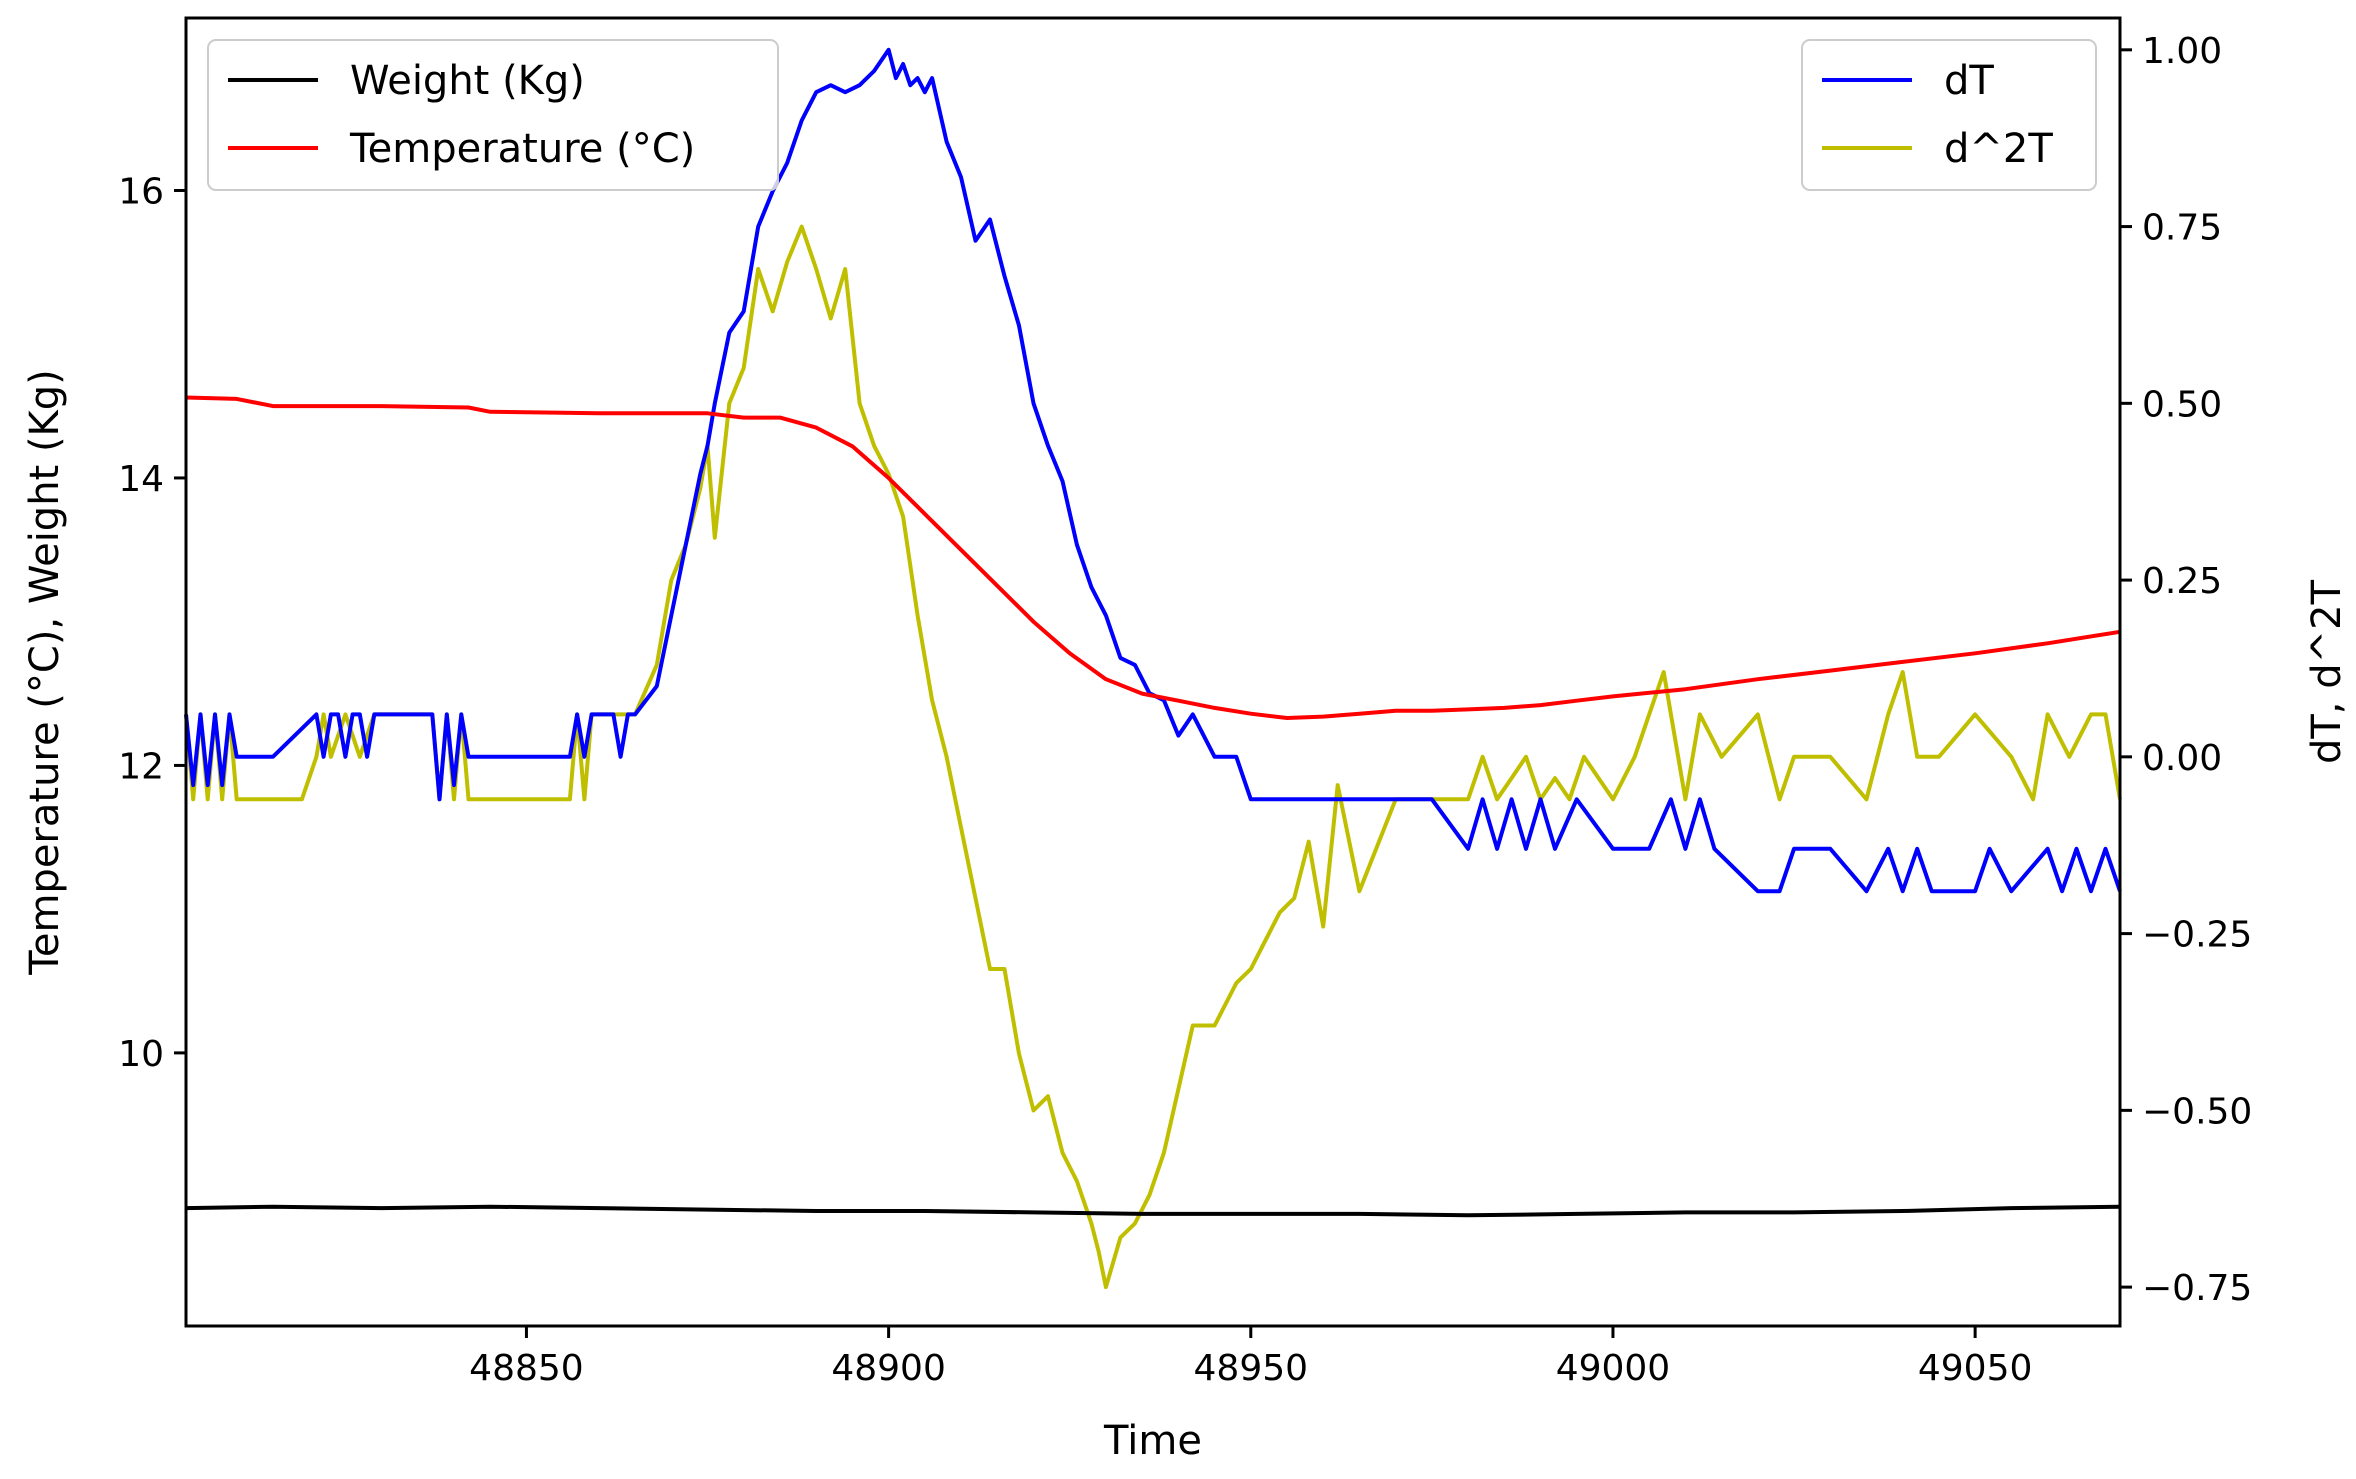 The width and height of the screenshot is (2356, 1479). What do you see at coordinates (2182, 758) in the screenshot?
I see `y-right-tick-label-3: 0.00` at bounding box center [2182, 758].